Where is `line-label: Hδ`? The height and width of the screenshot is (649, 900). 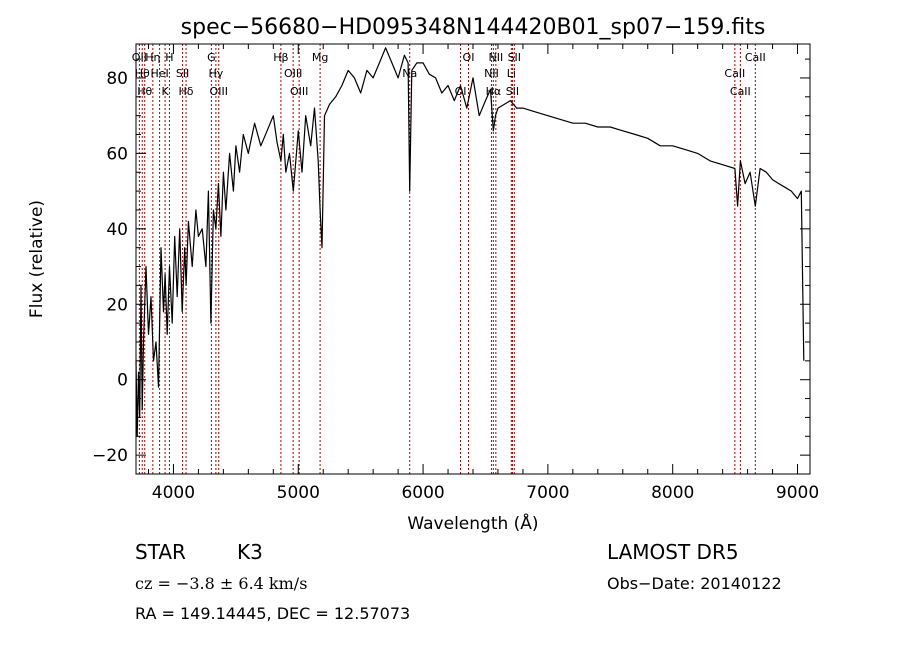
line-label: Hδ is located at coordinates (186, 91).